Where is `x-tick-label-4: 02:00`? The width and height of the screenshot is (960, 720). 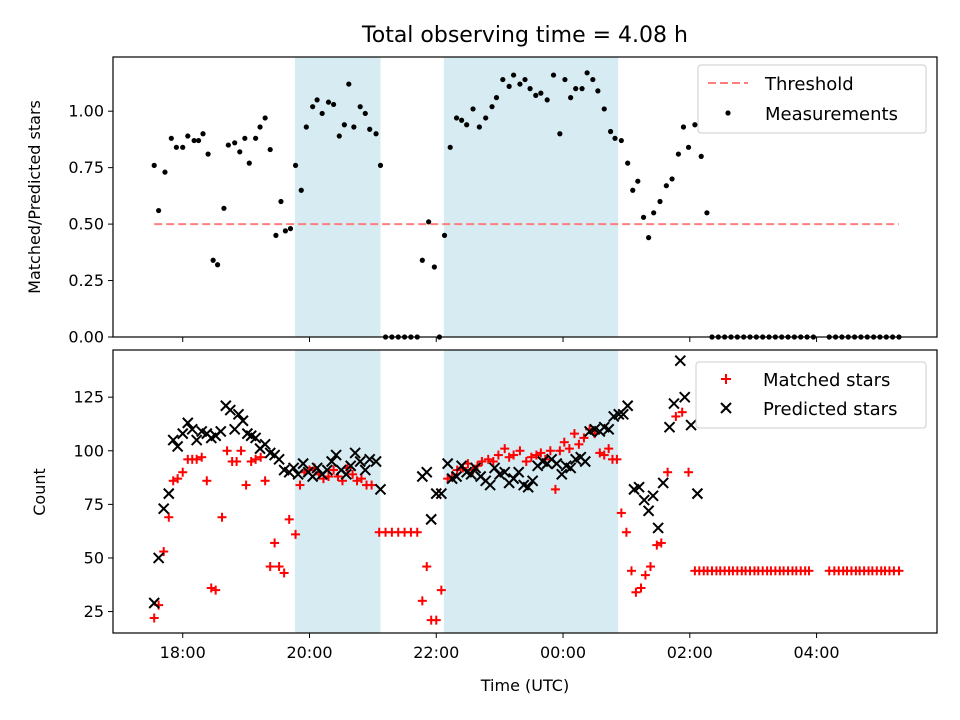 x-tick-label-4: 02:00 is located at coordinates (690, 652).